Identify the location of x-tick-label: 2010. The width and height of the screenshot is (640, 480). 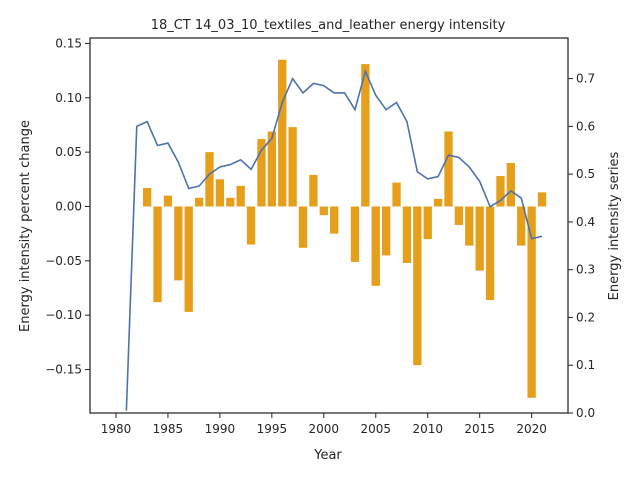
(427, 429).